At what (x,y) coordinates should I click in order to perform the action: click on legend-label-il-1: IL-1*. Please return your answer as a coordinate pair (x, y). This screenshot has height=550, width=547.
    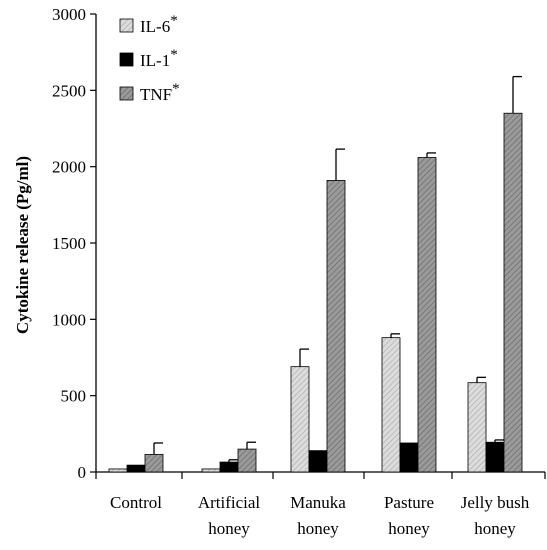
    Looking at the image, I should click on (159, 58).